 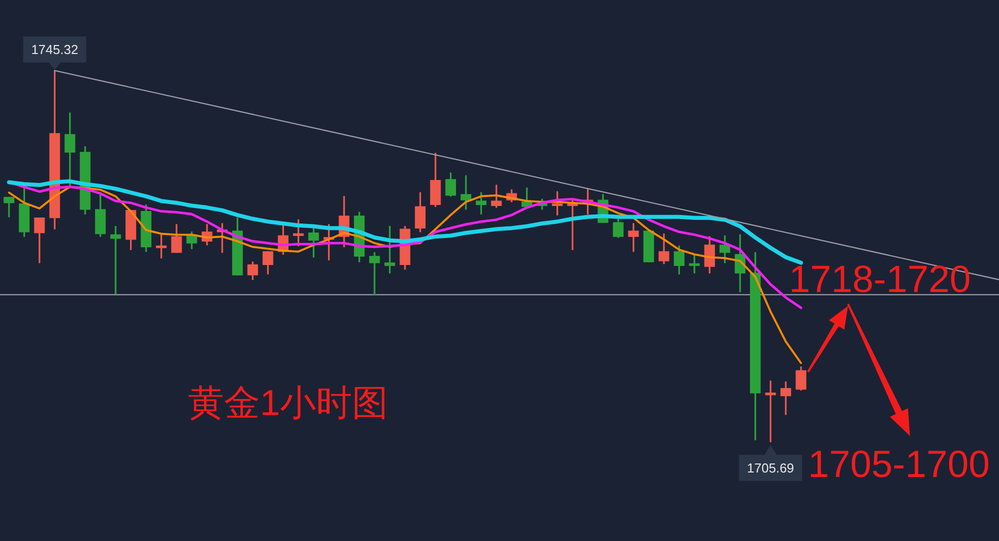 What do you see at coordinates (54, 50) in the screenshot?
I see `annotation: 1745.32` at bounding box center [54, 50].